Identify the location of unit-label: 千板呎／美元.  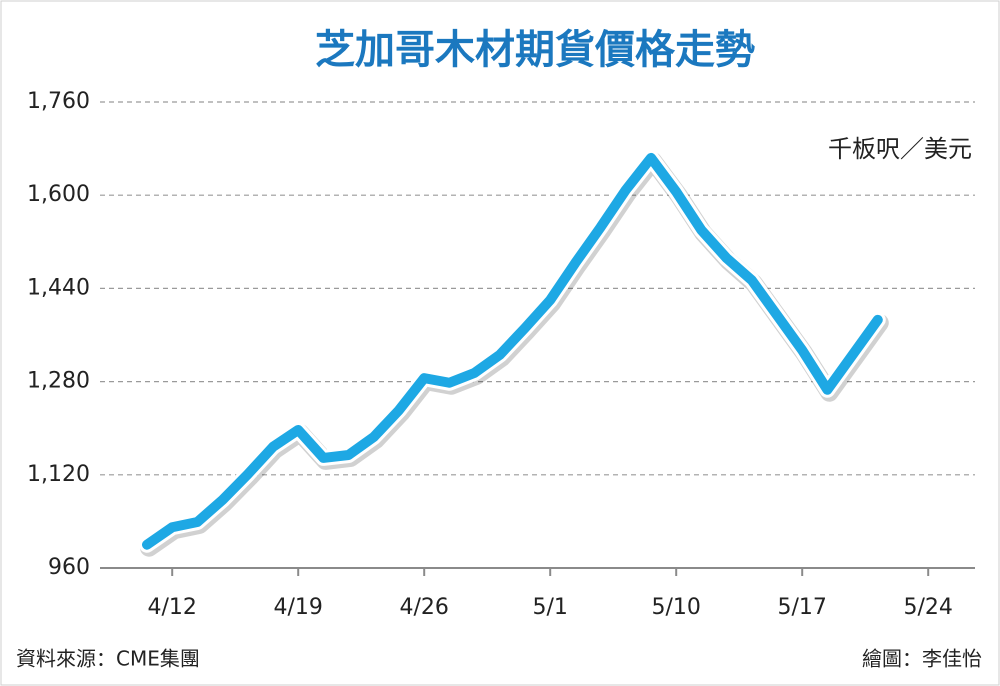
(900, 149).